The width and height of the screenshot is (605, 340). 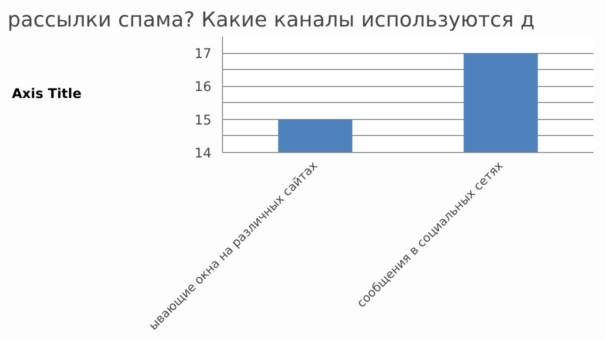 I want to click on y-tick-label: 15, so click(x=203, y=120).